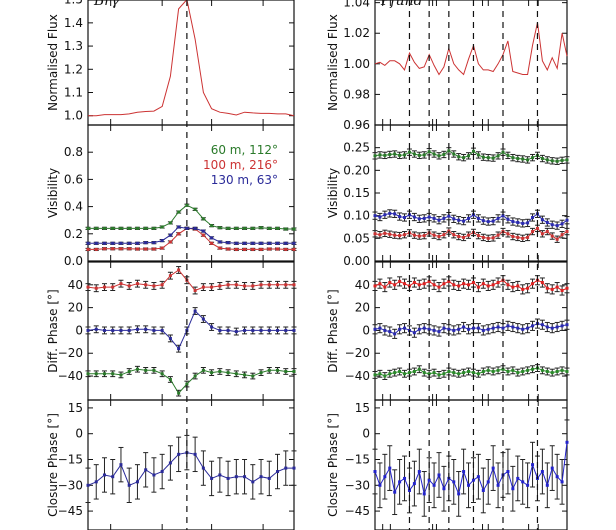 The image size is (616, 530). What do you see at coordinates (471, 233) in the screenshot?
I see `series-line` at bounding box center [471, 233].